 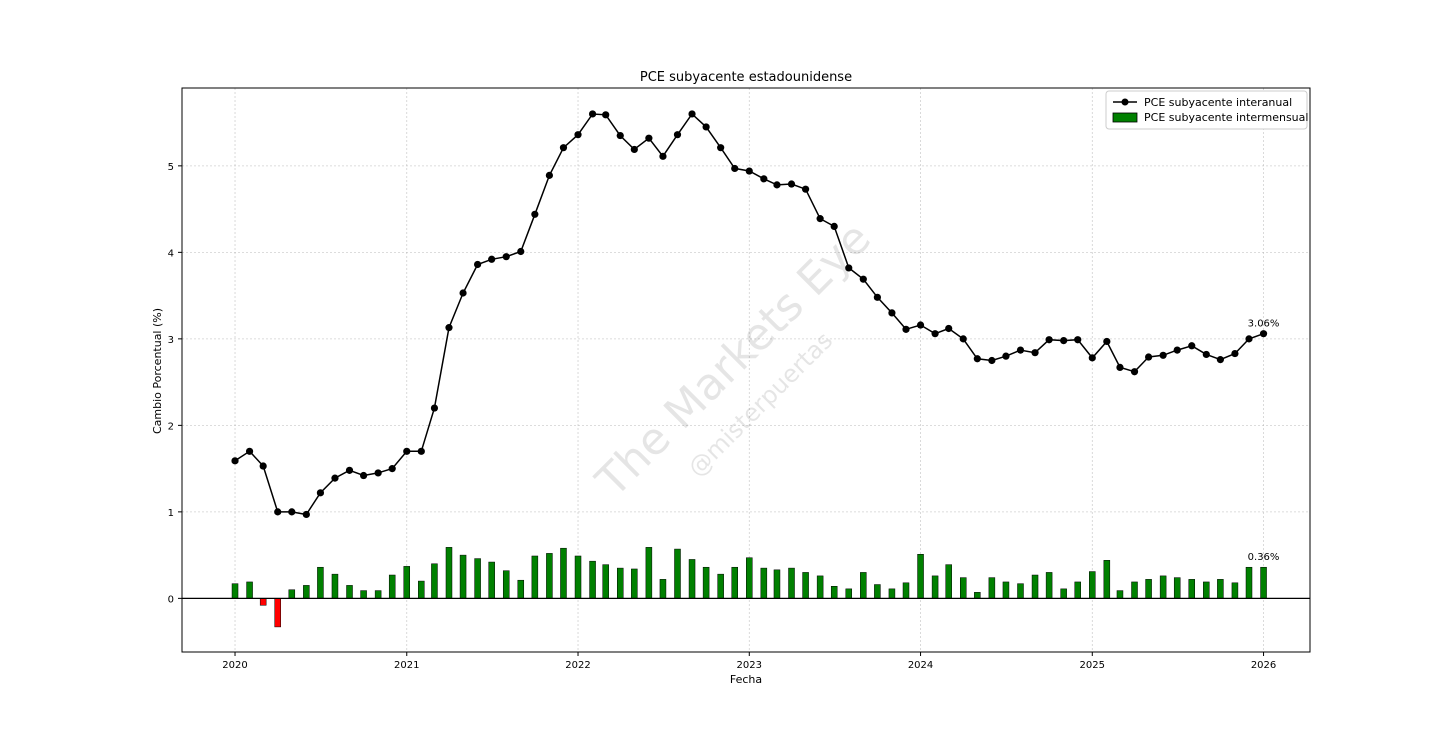 What do you see at coordinates (1226, 117) in the screenshot?
I see `legend-label-intermensual: PCE subyacente intermensual` at bounding box center [1226, 117].